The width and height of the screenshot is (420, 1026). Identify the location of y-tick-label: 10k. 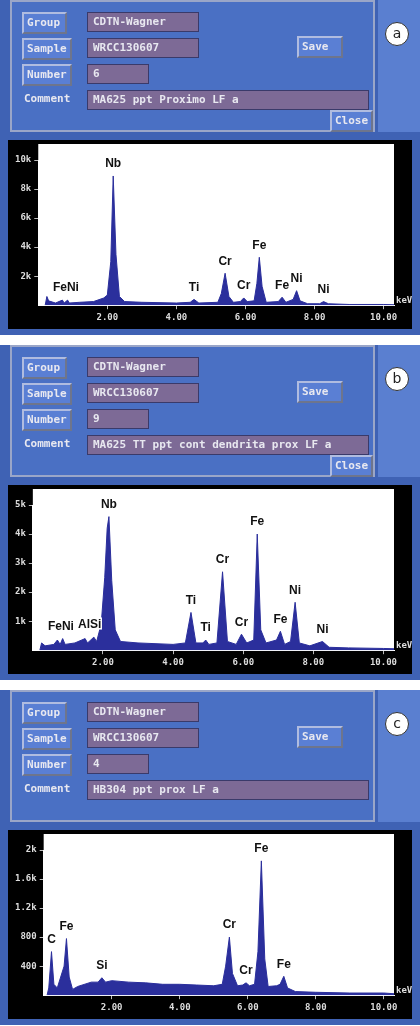
(23, 159).